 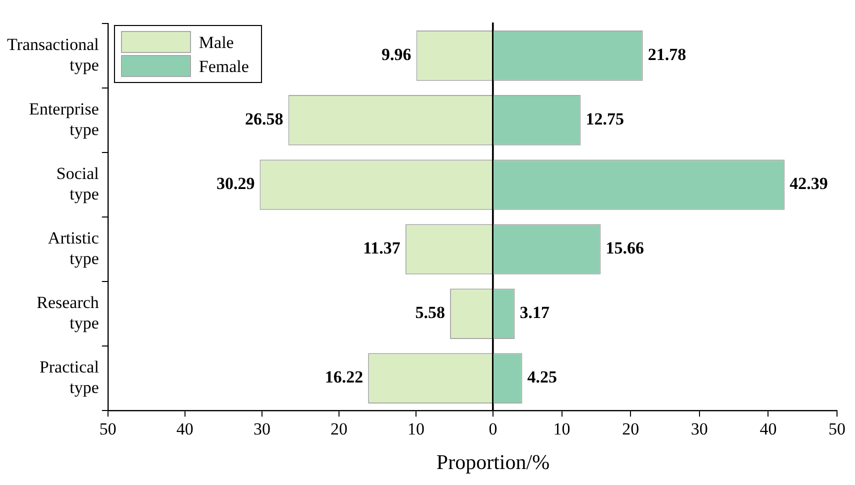 I want to click on data-label: 12.75, so click(x=605, y=119).